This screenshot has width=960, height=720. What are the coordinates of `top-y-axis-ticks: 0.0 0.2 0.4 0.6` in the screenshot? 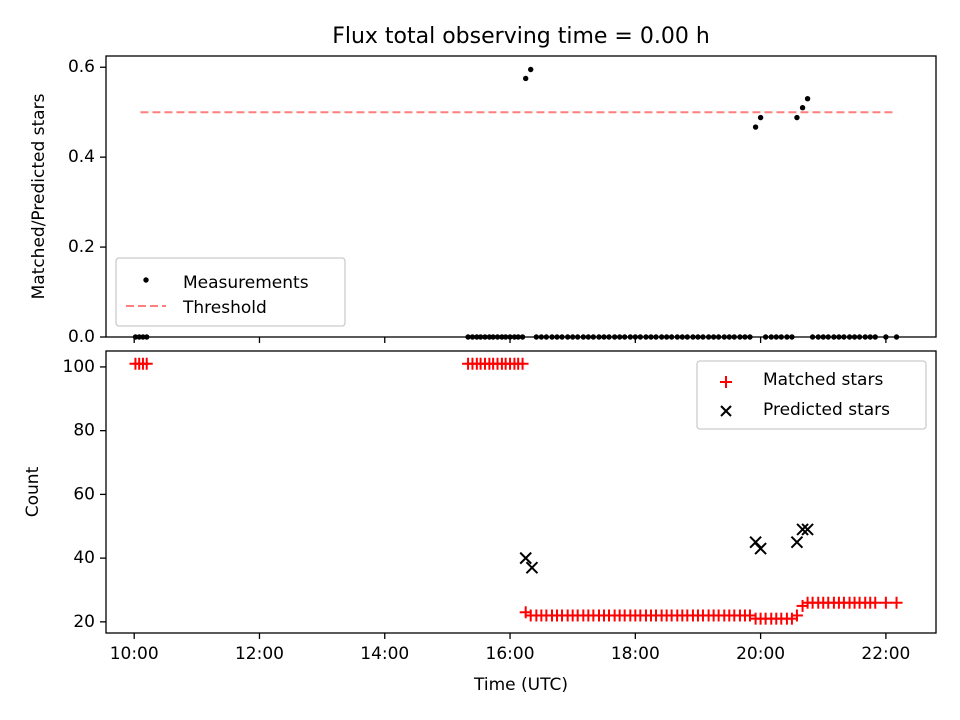 It's located at (87, 202).